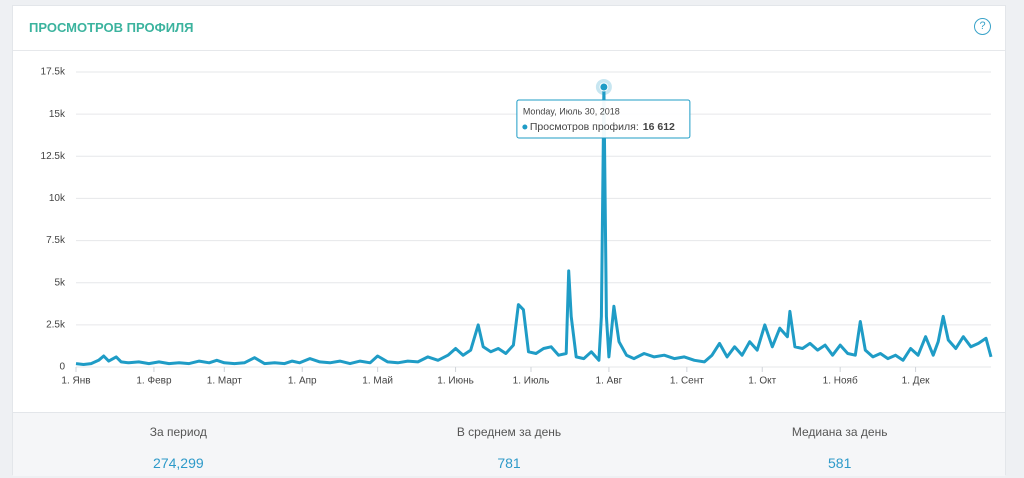 This screenshot has height=478, width=1024. I want to click on stat: В среднем за день 781, so click(509, 444).